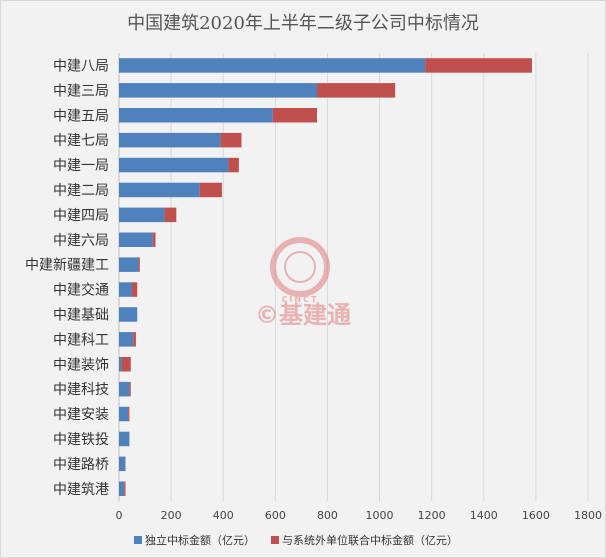 Image resolution: width=606 pixels, height=558 pixels. I want to click on category-label: 中建四局, so click(81, 216).